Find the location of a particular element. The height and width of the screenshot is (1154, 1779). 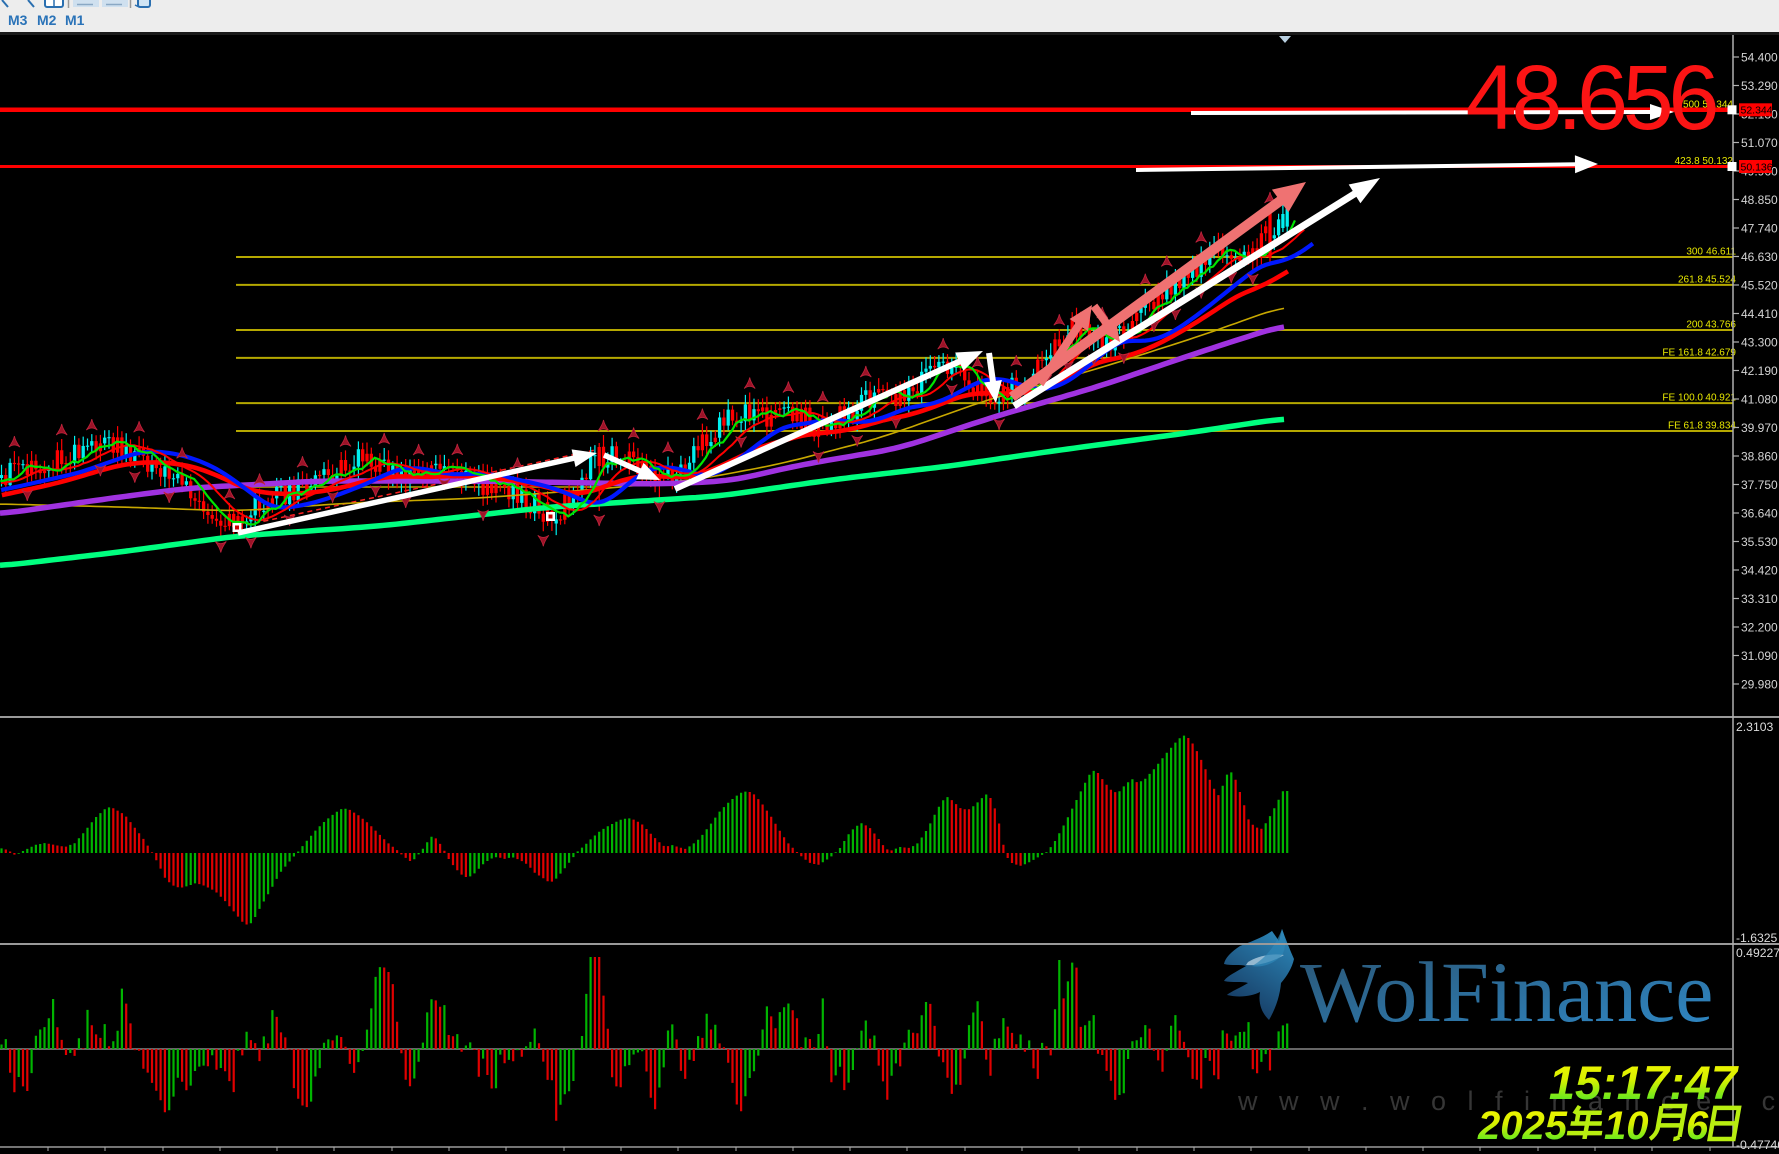

svg-text: 46.611 is located at coordinates (1721, 252).